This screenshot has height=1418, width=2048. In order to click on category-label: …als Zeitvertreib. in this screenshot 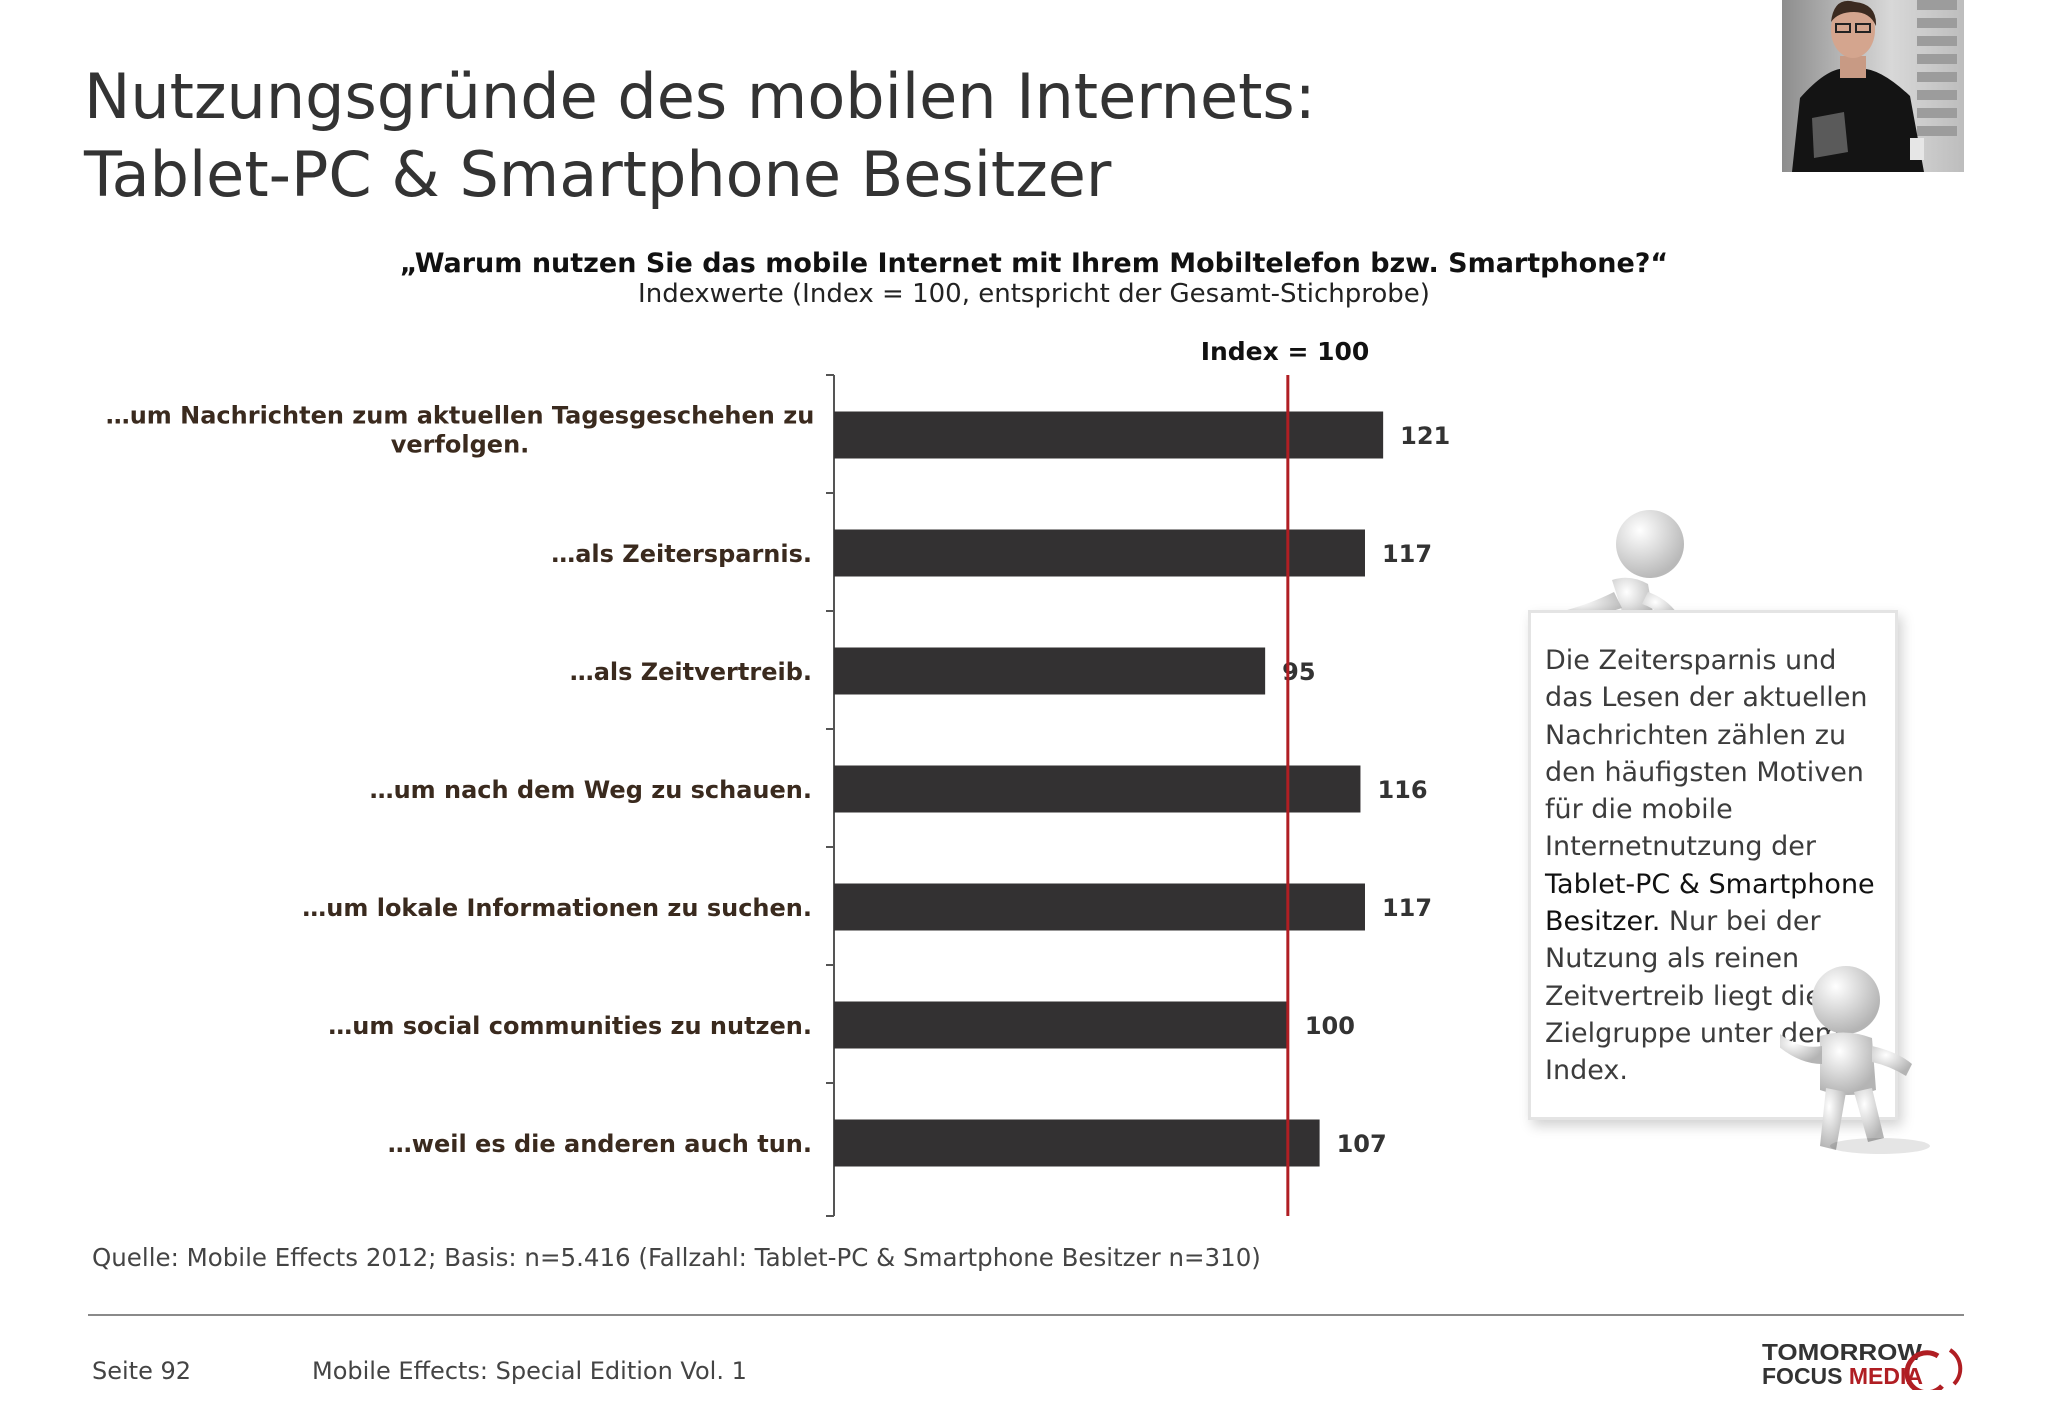, I will do `click(691, 672)`.